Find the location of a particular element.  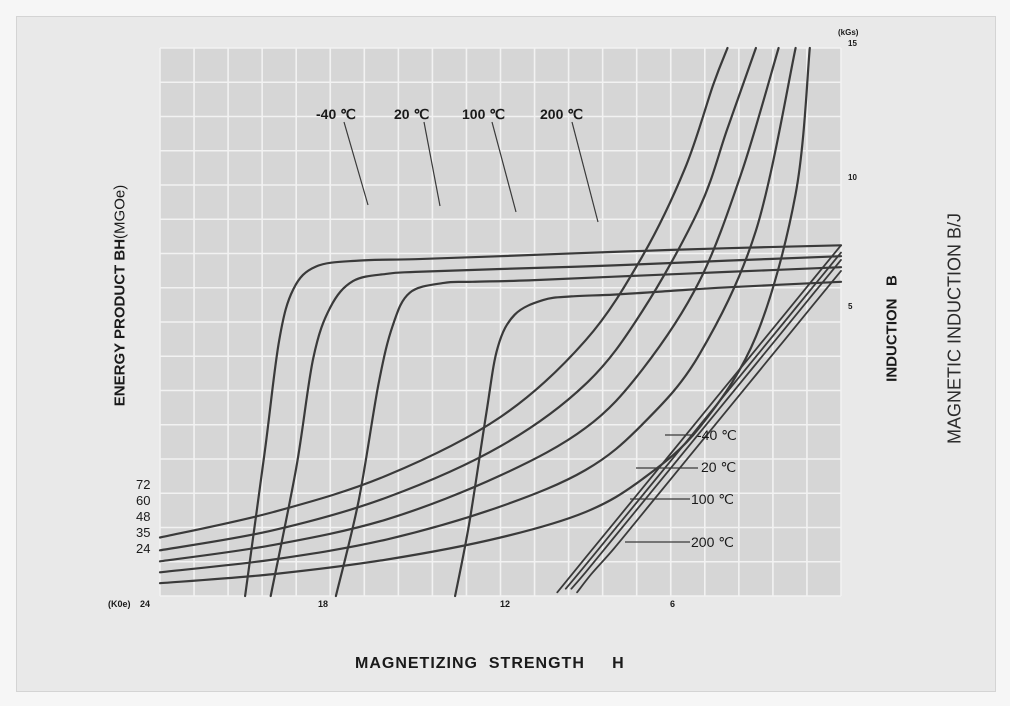

x-axis-title: MAGNETIZING STRENGTH H is located at coordinates (490, 663).